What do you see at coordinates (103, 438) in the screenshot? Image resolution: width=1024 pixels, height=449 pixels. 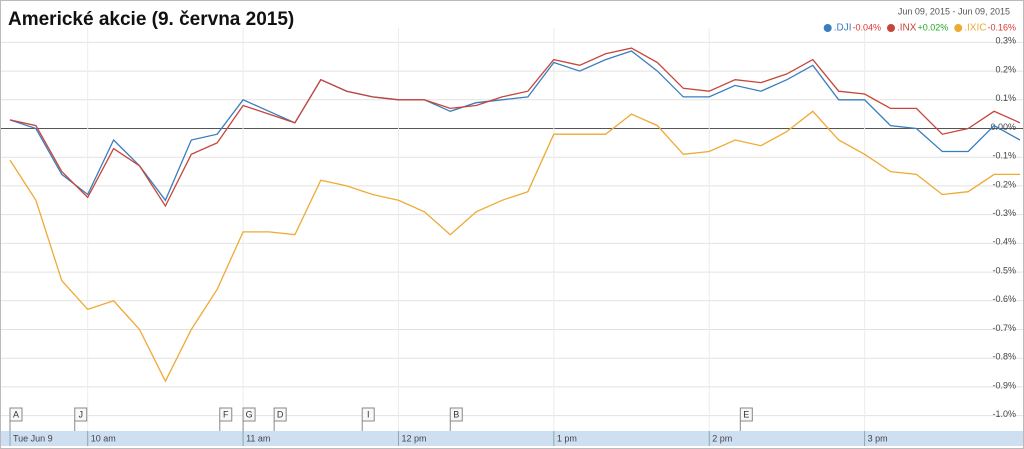 I see `x-tick-label: 10 am` at bounding box center [103, 438].